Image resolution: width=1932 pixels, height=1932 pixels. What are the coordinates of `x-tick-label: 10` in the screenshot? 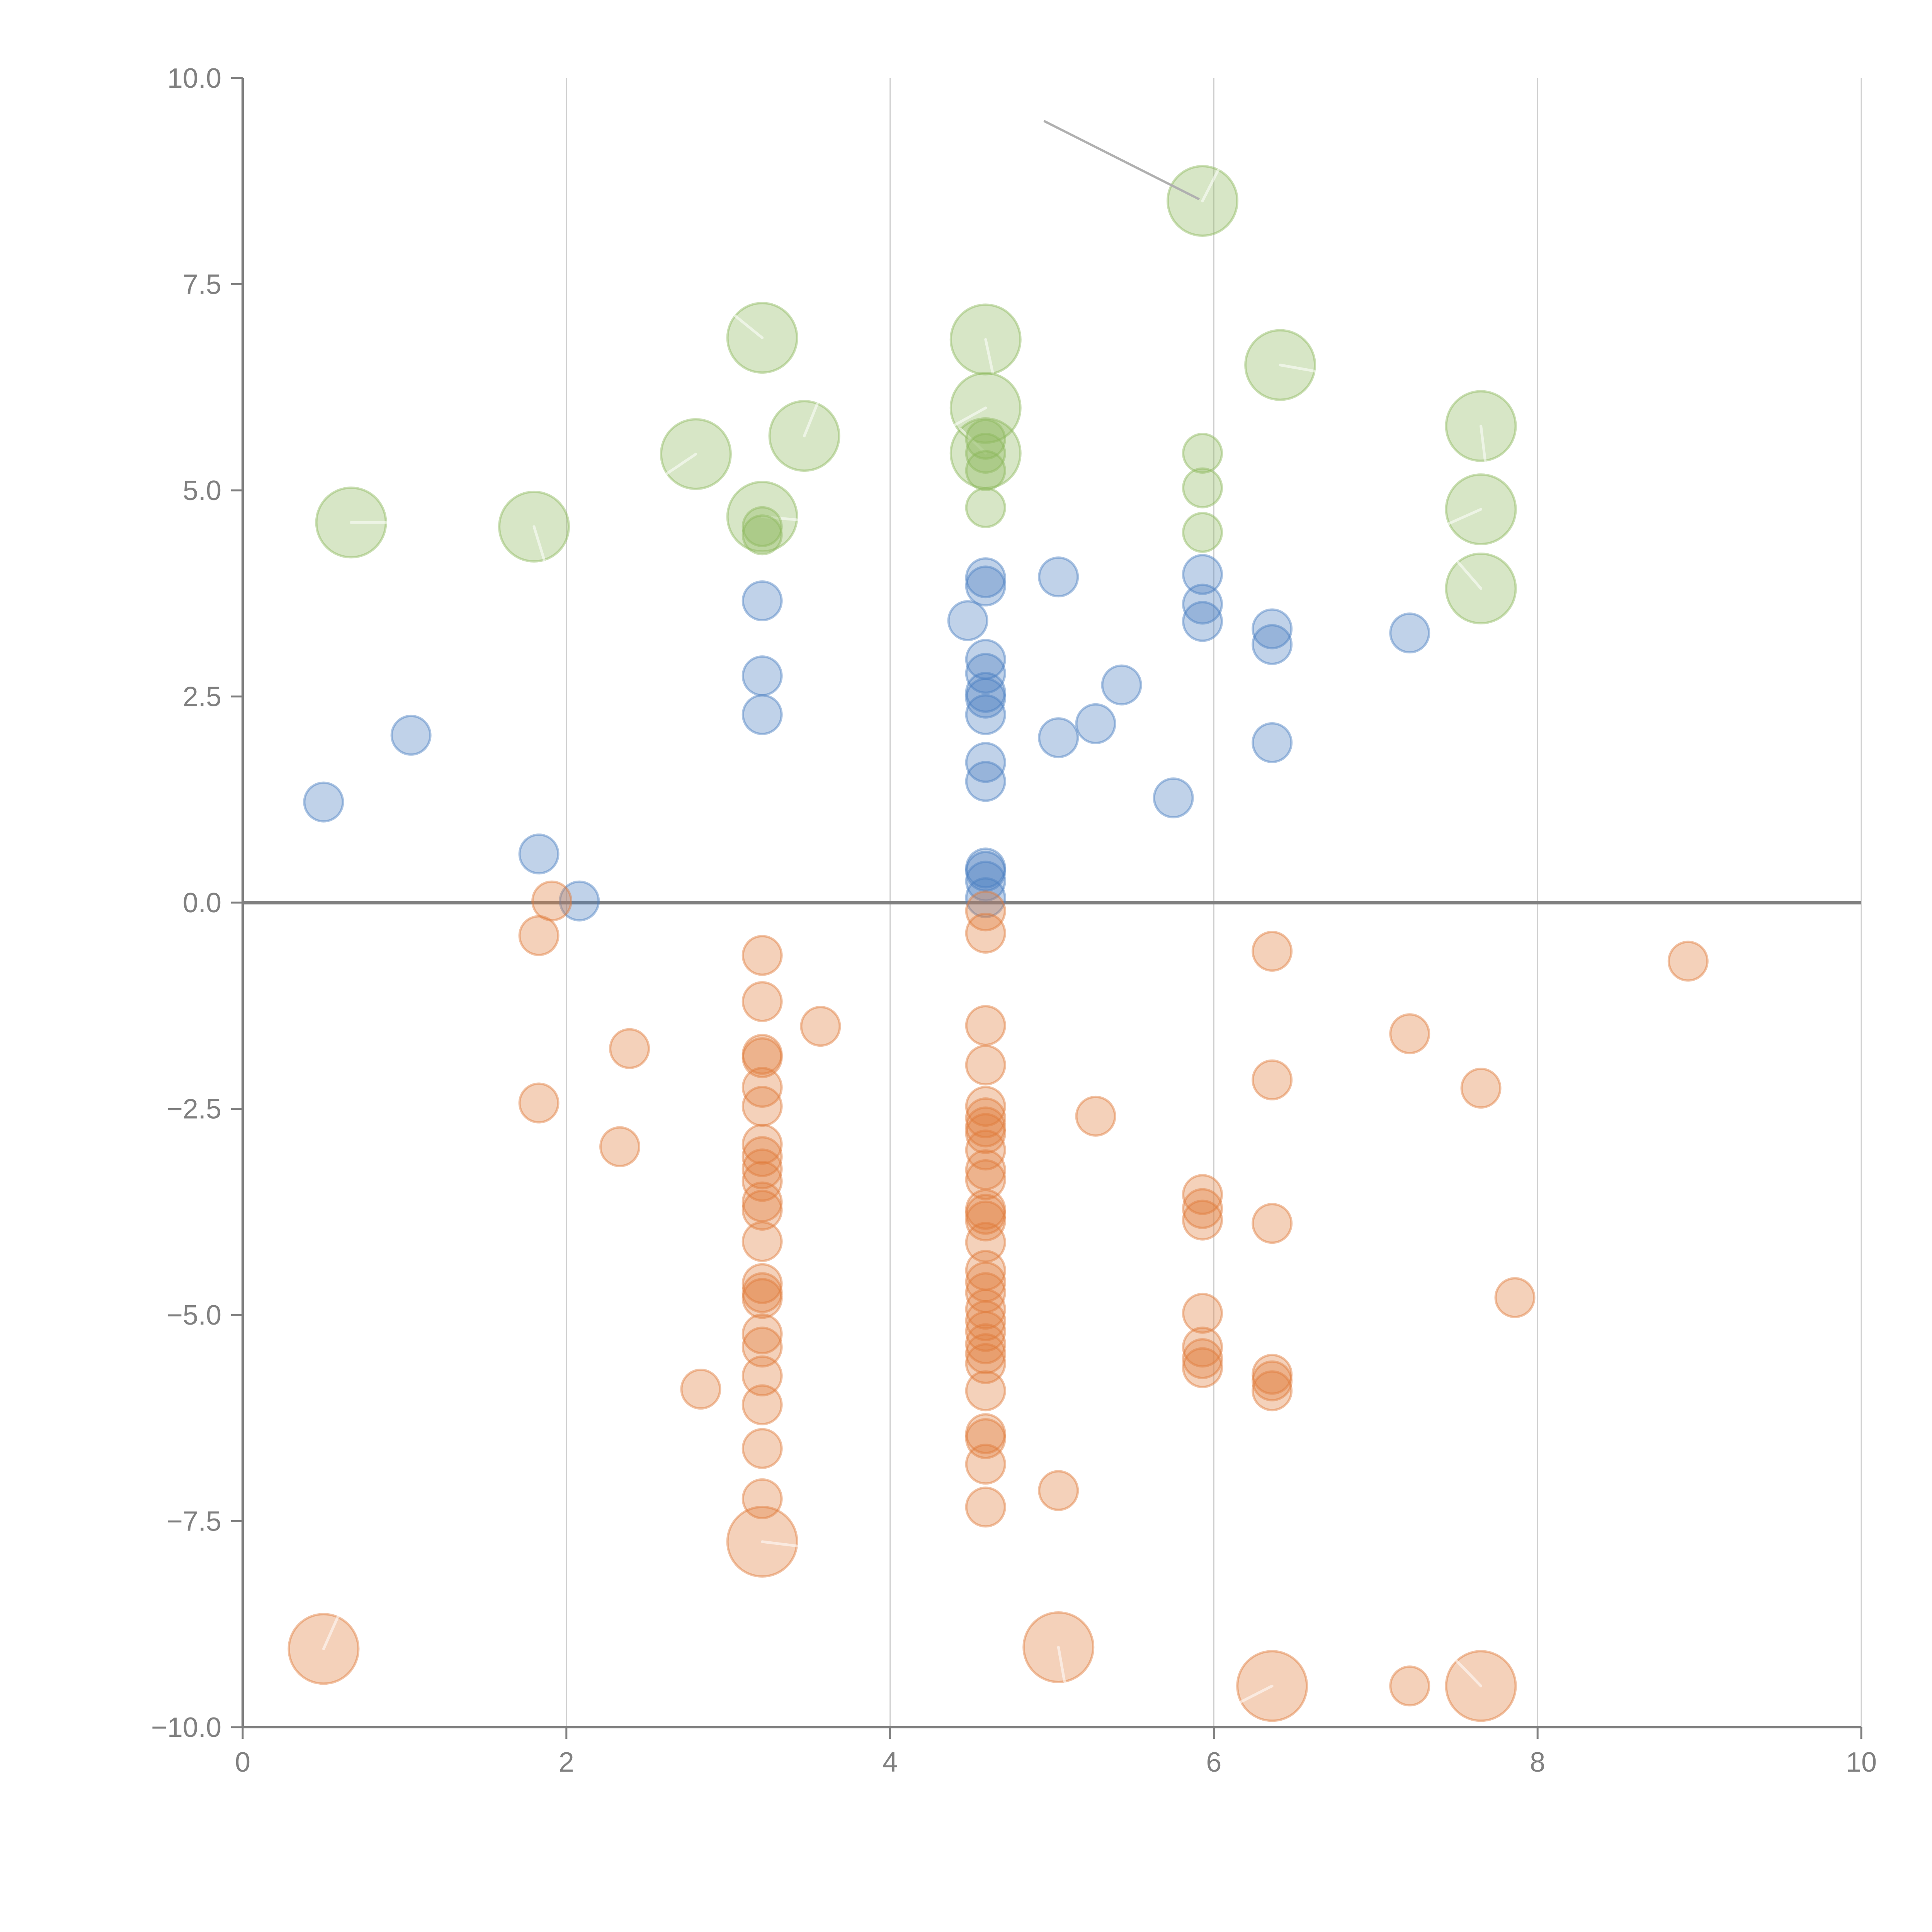 It's located at (1862, 1763).